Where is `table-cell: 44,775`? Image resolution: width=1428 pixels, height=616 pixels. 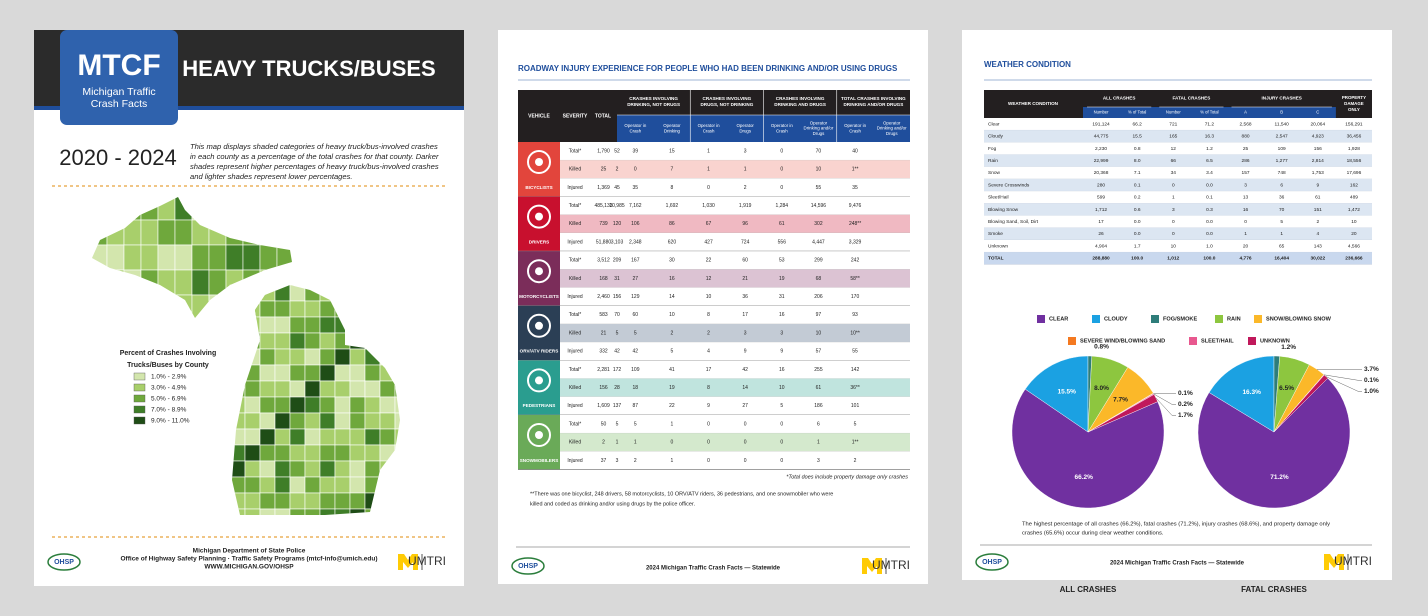 table-cell: 44,775 is located at coordinates (1101, 137).